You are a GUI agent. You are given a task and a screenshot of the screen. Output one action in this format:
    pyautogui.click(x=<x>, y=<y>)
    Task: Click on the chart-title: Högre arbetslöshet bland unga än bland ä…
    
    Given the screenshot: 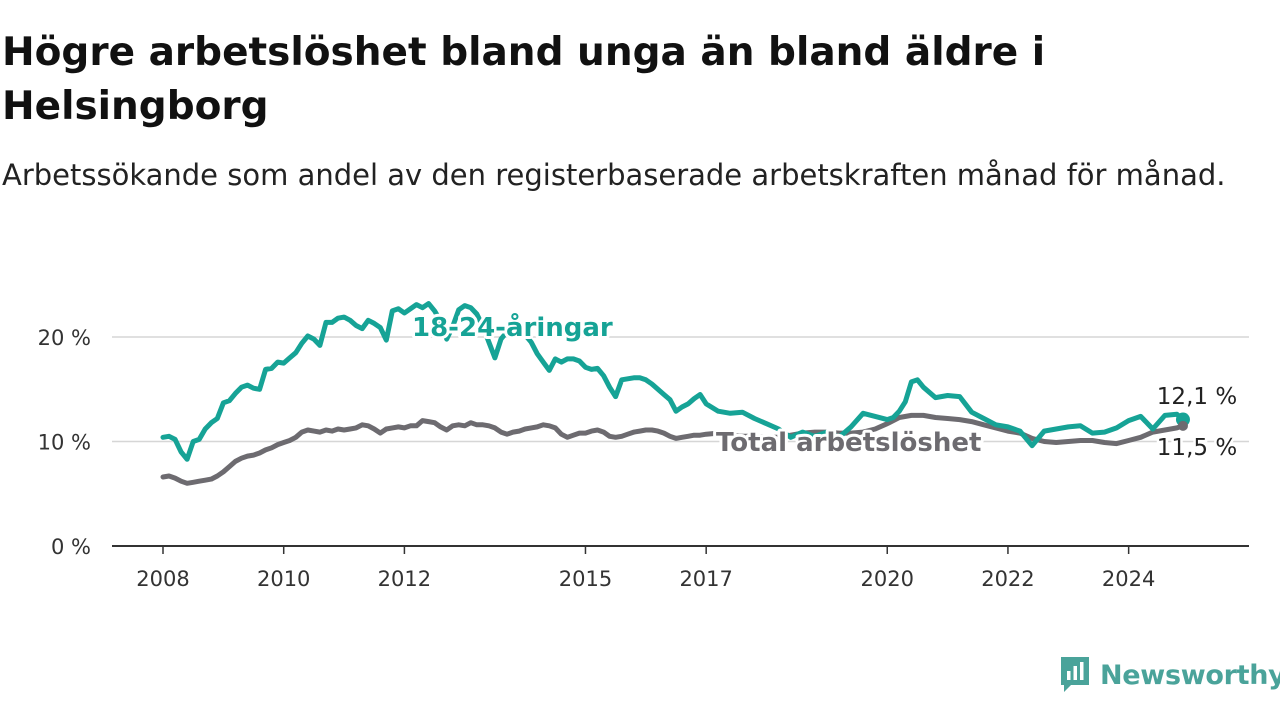 What is the action you would take?
    pyautogui.click(x=524, y=79)
    